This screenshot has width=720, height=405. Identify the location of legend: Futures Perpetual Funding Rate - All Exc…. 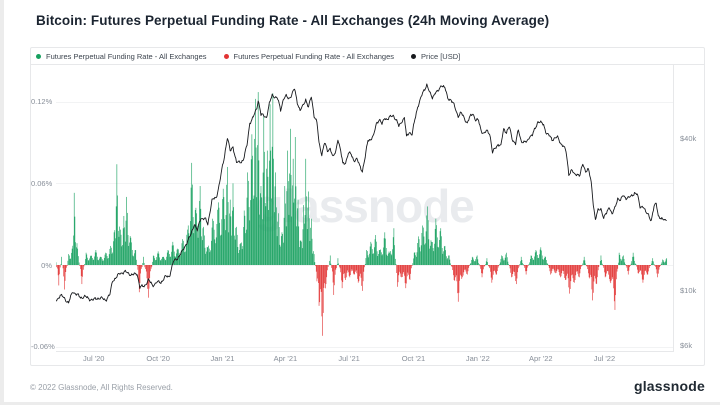
(367, 56).